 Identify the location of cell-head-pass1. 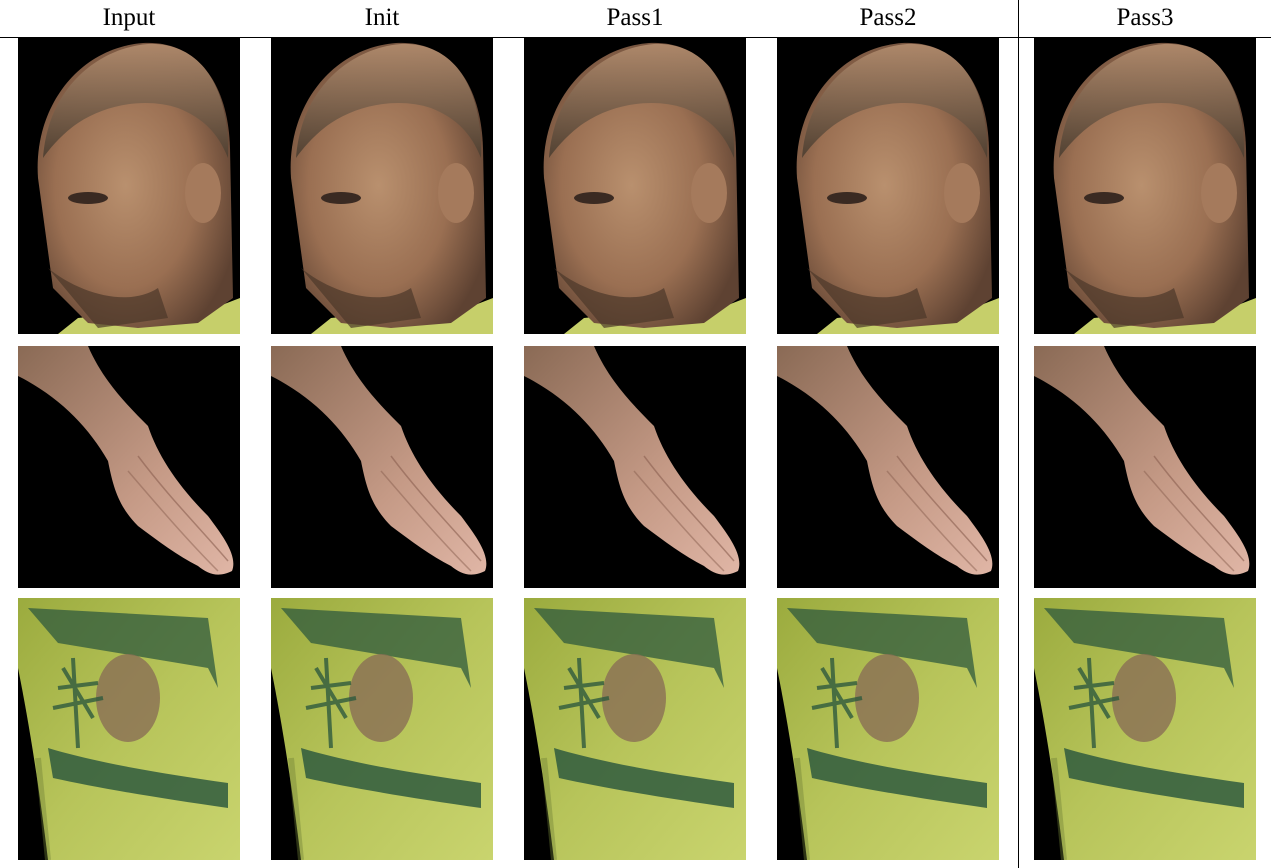
(635, 186).